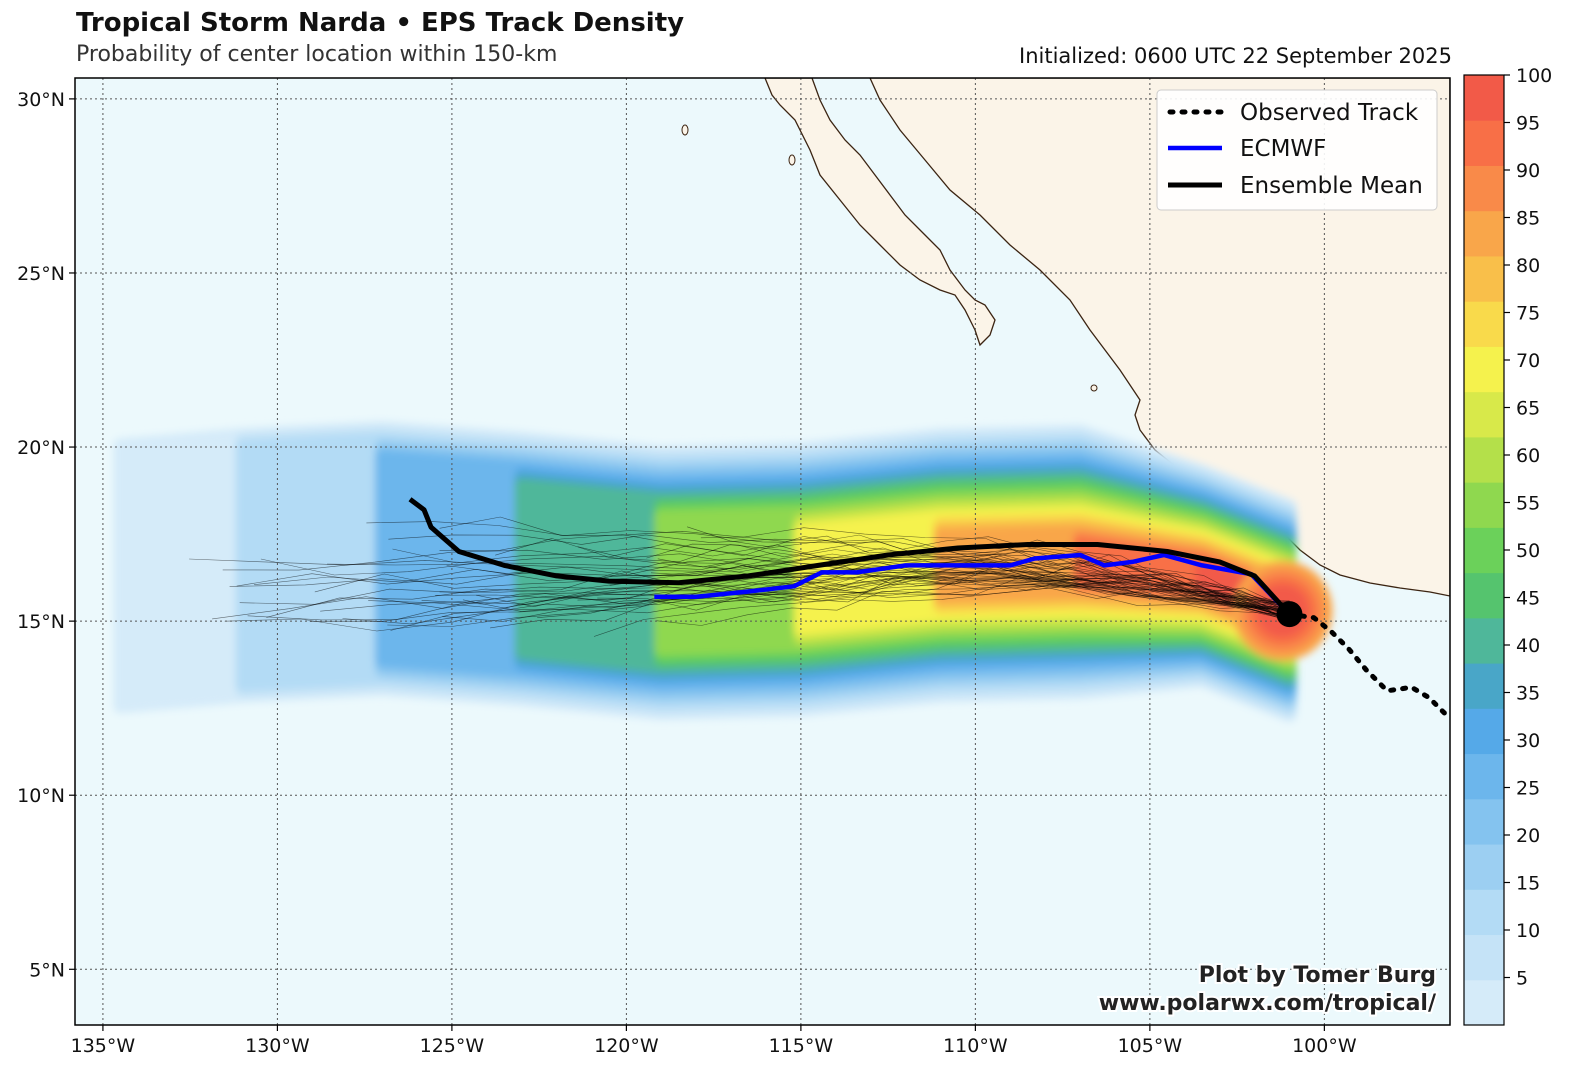 Image resolution: width=1578 pixels, height=1076 pixels. I want to click on colorbar-tick-label: 45, so click(1528, 599).